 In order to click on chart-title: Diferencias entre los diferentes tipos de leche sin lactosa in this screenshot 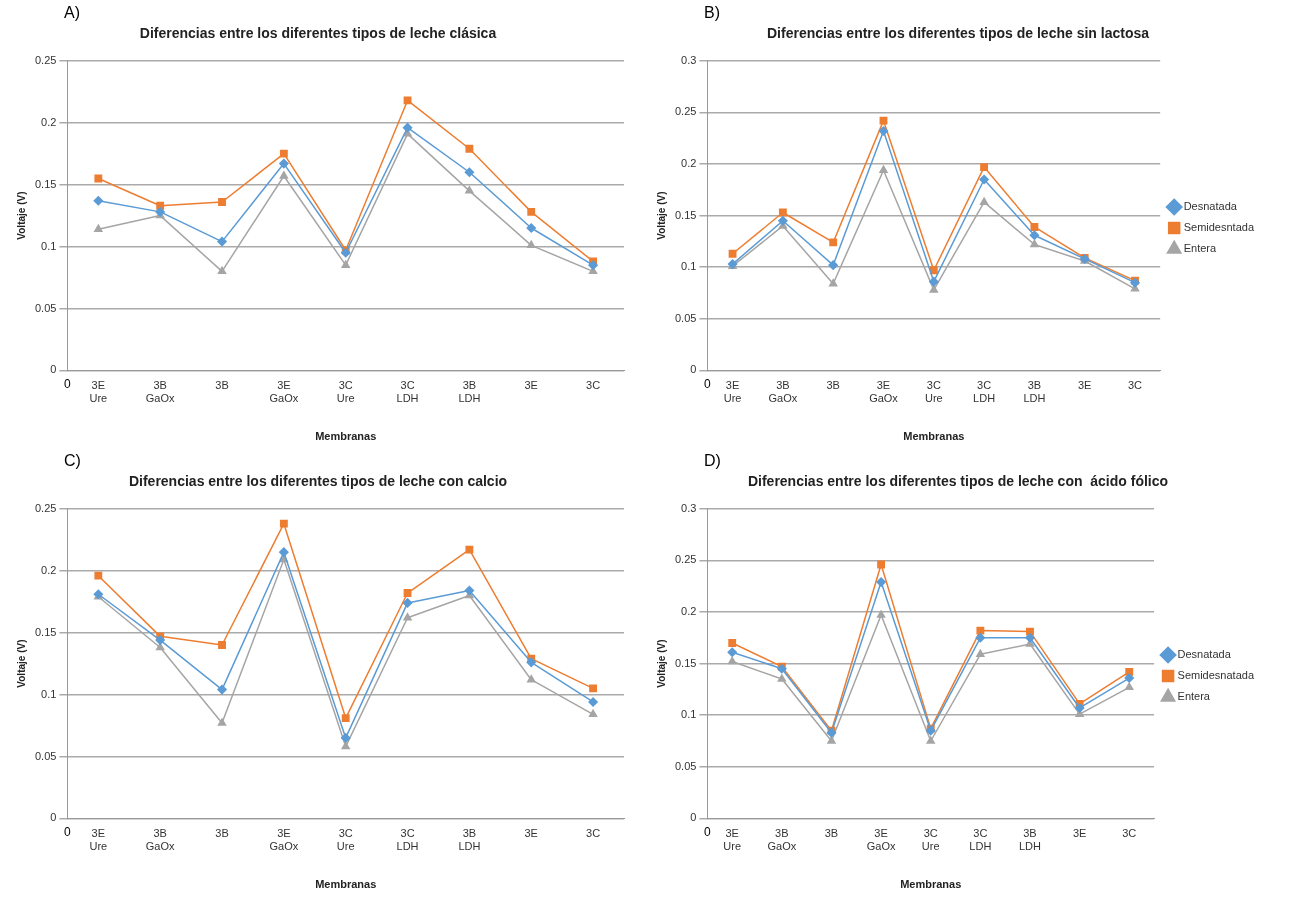, I will do `click(958, 33)`.